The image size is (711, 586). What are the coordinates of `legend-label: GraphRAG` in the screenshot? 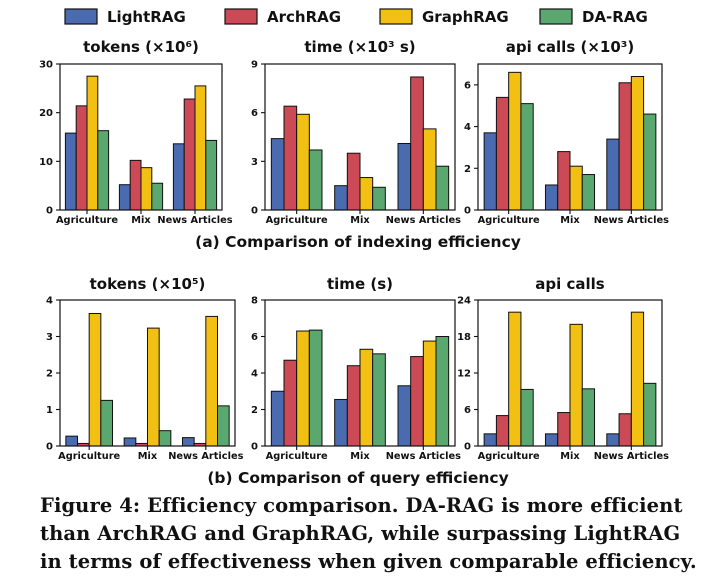 It's located at (465, 17).